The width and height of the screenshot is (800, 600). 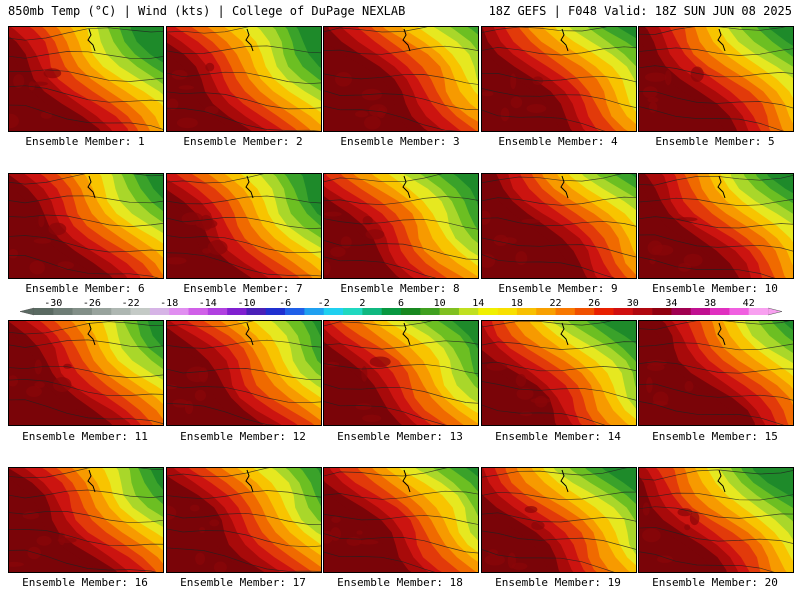 I want to click on colorbar-tick-label: 34, so click(x=671, y=303).